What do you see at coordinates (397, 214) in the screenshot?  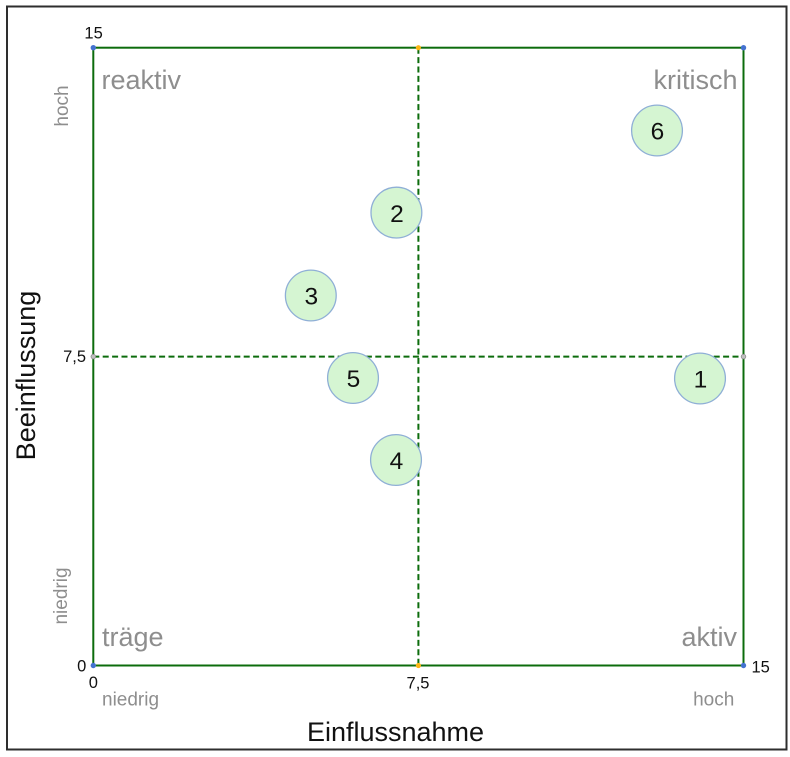 I see `svg-text: 2` at bounding box center [397, 214].